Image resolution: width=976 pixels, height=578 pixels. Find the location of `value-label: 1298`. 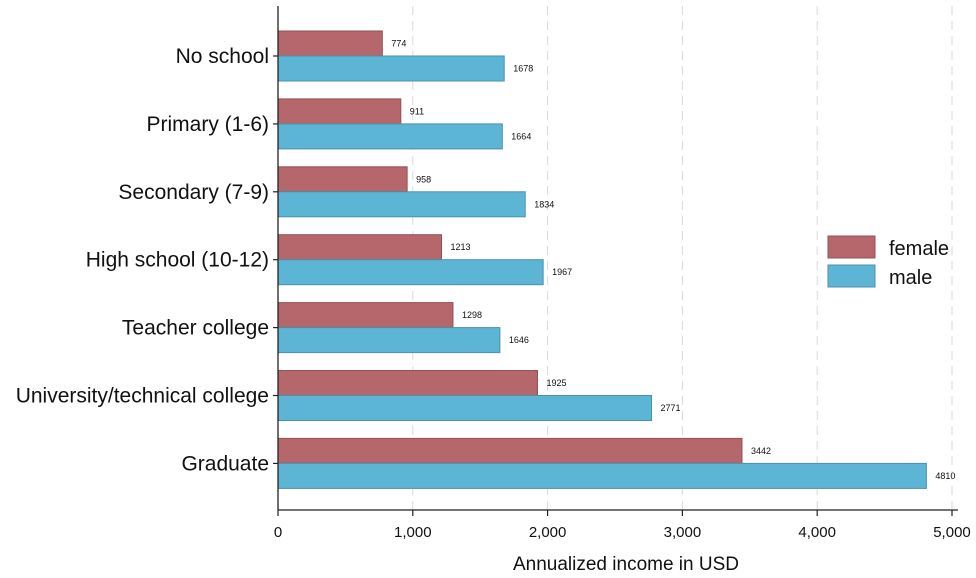

value-label: 1298 is located at coordinates (472, 315).